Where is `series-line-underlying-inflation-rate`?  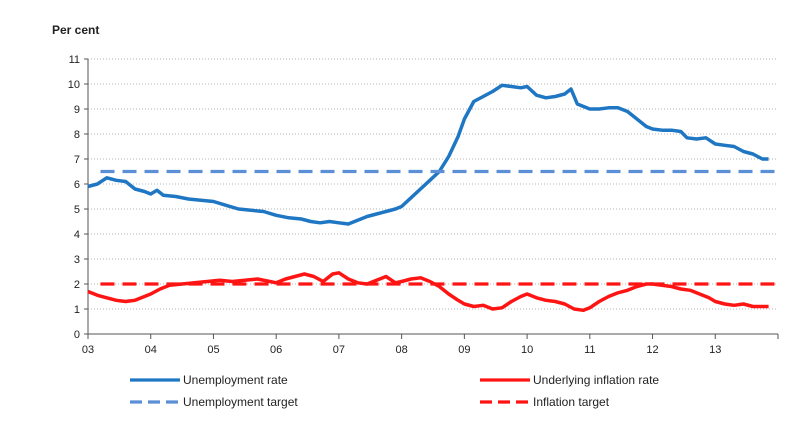
series-line-underlying-inflation-rate is located at coordinates (428, 292).